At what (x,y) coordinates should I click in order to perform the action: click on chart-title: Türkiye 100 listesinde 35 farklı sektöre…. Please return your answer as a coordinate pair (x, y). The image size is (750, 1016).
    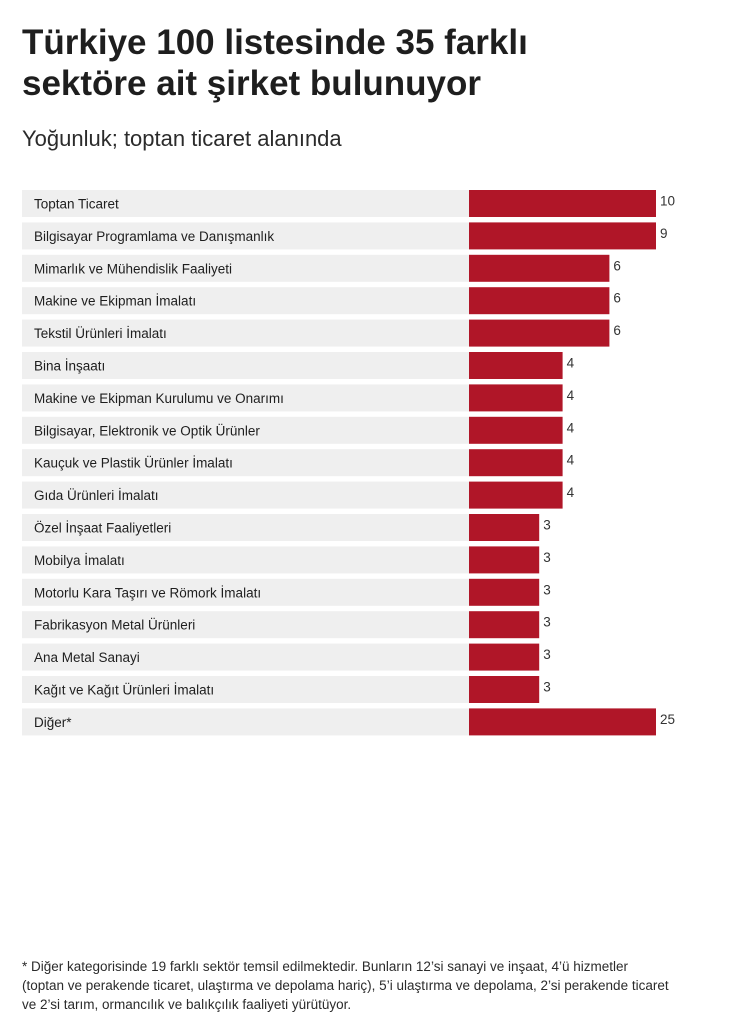
    Looking at the image, I should click on (379, 63).